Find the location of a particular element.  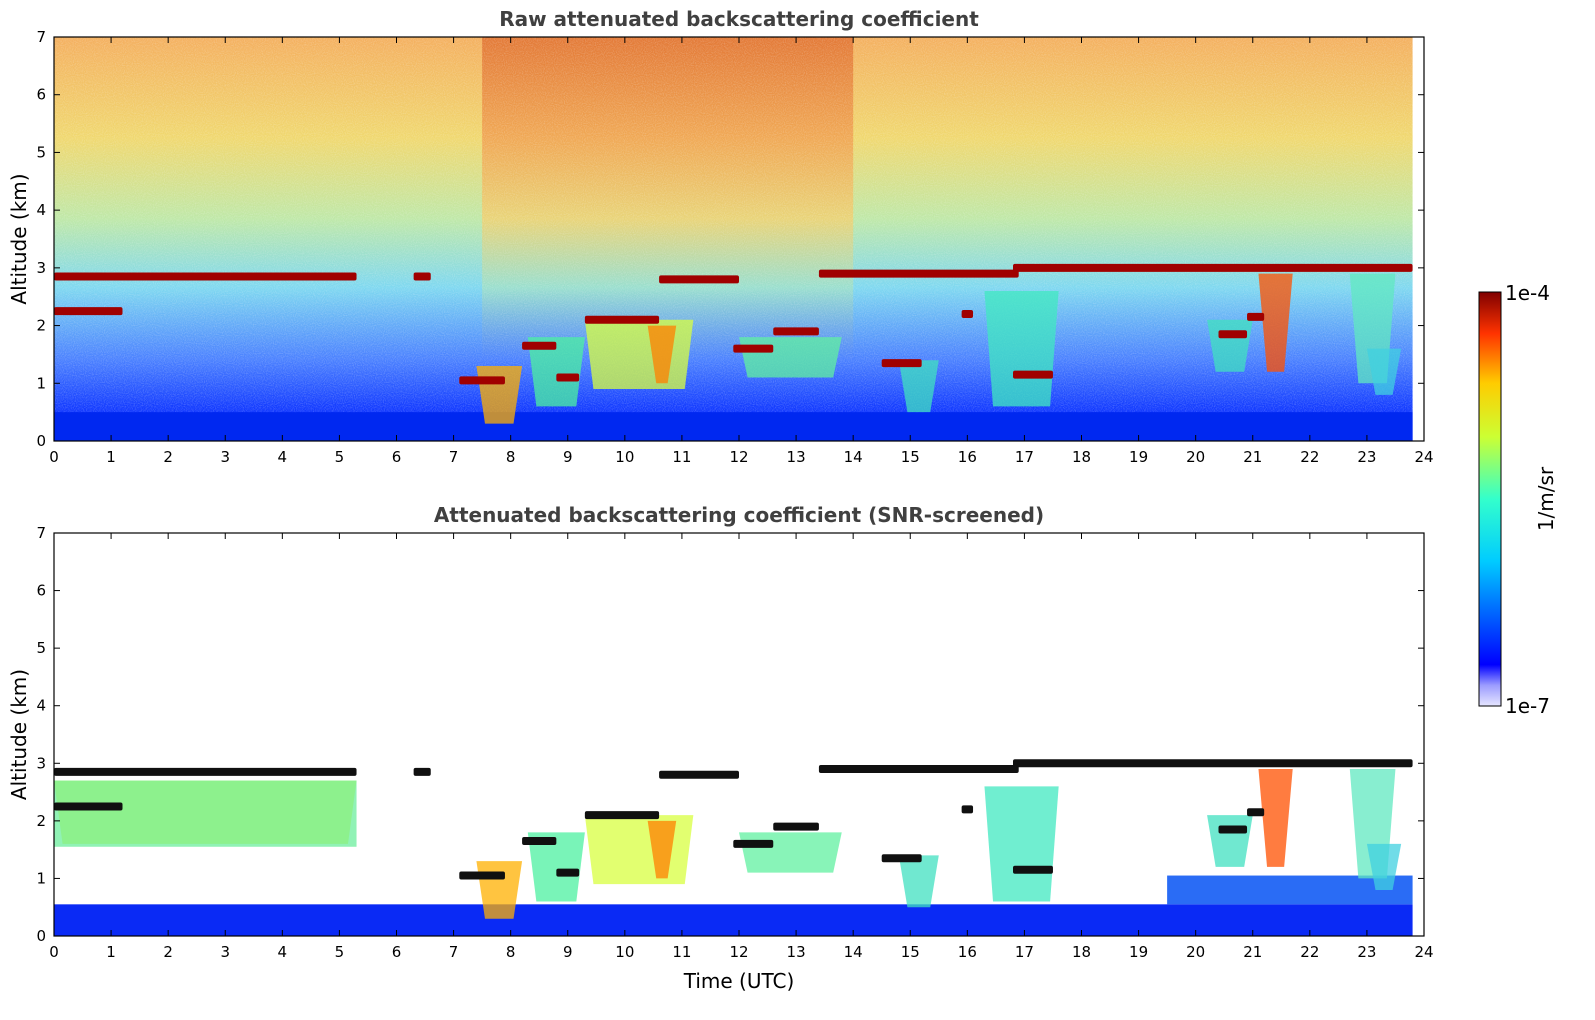

x-tick-label: 13 is located at coordinates (796, 457).